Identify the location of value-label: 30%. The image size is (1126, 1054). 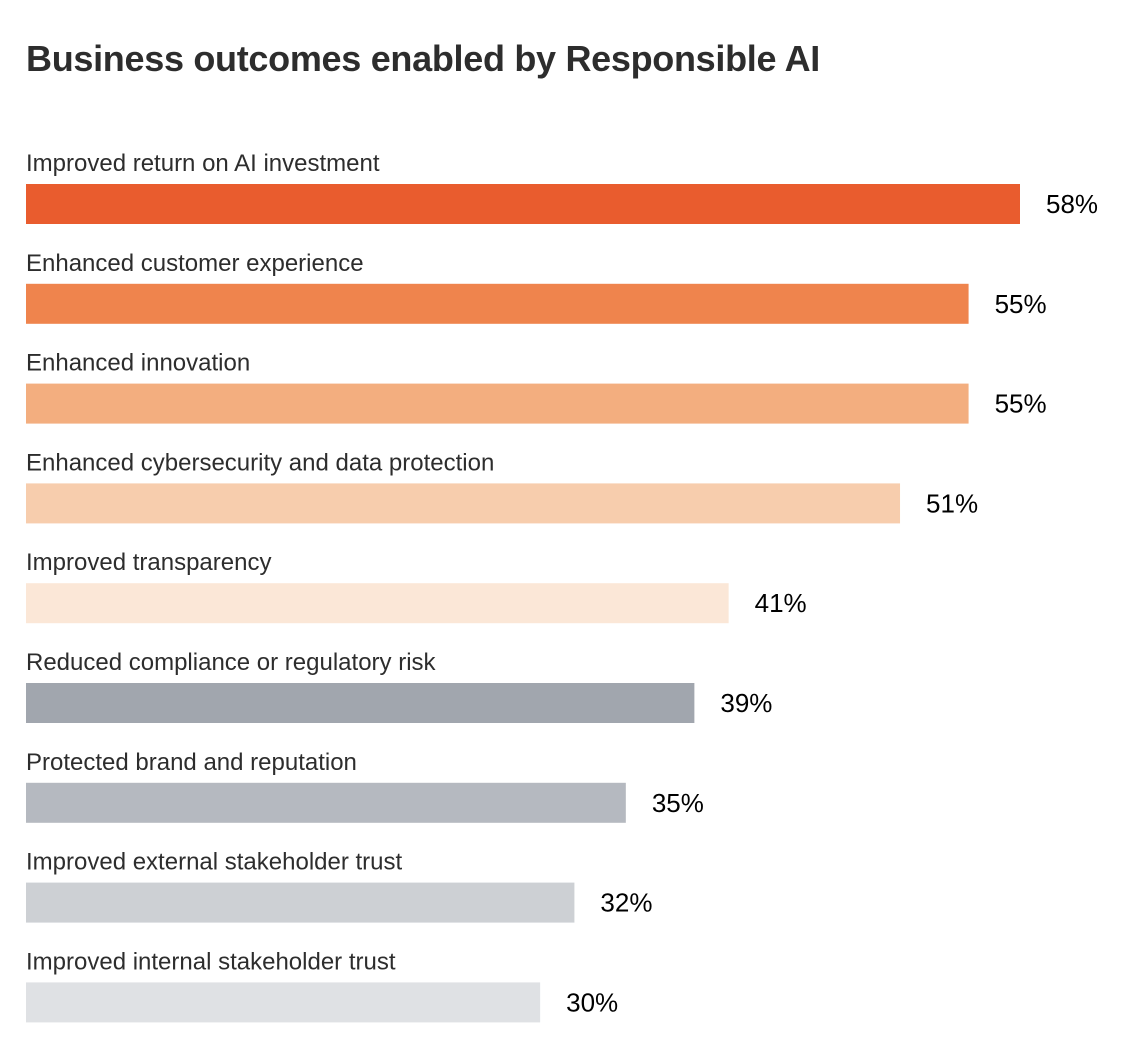
(592, 1002).